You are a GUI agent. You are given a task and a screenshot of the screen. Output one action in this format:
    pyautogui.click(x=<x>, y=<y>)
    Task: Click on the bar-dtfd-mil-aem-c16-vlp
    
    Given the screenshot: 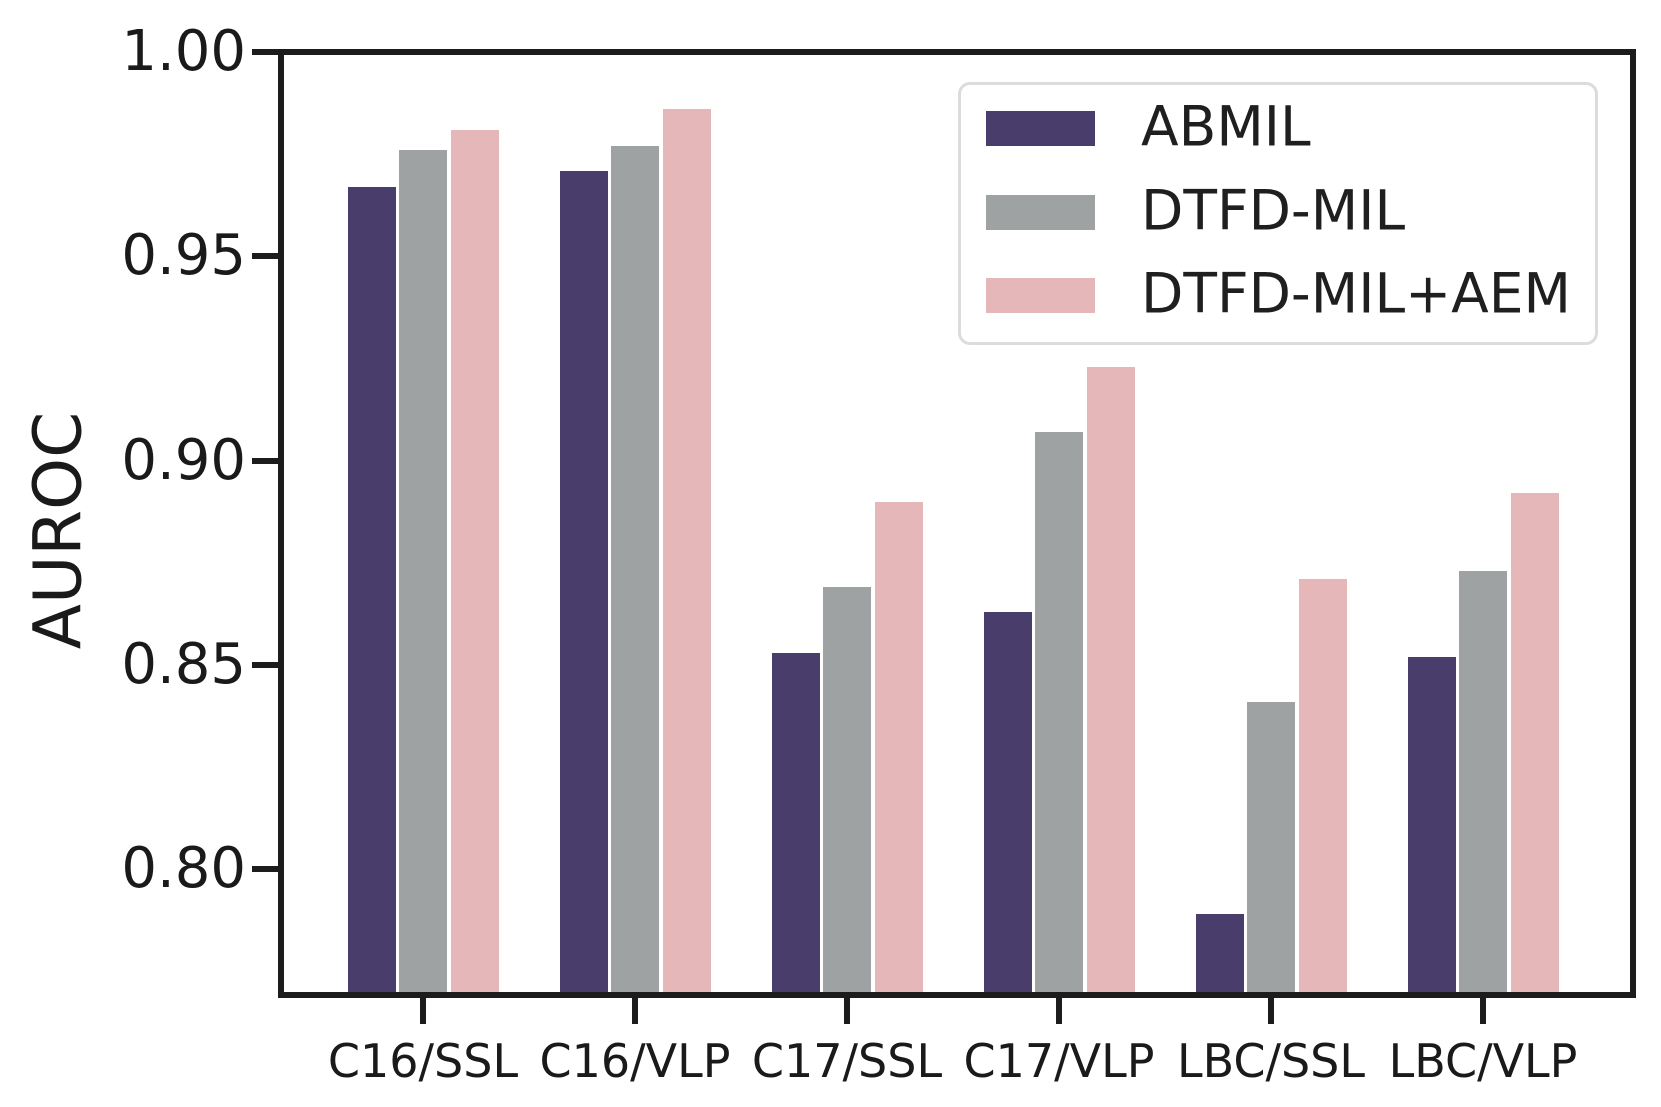 What is the action you would take?
    pyautogui.click(x=686, y=550)
    